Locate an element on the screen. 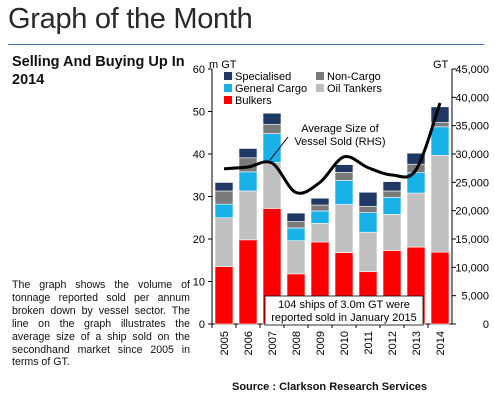 This screenshot has width=494, height=415. source-credit: Source : Clarkson Research Services is located at coordinates (330, 387).